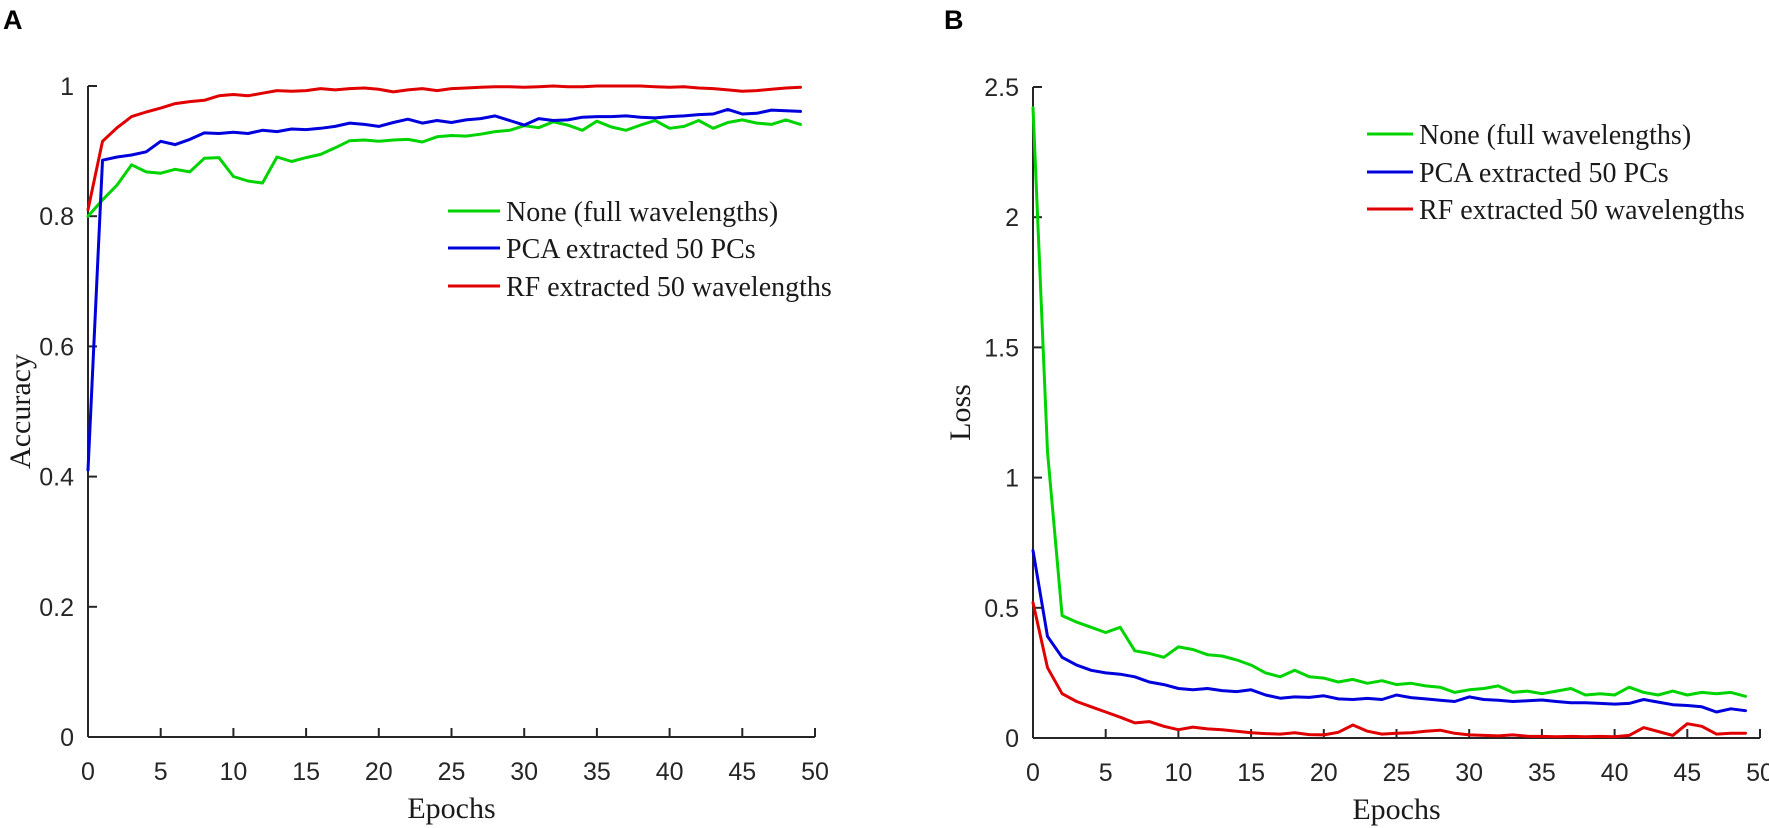 The width and height of the screenshot is (1769, 828). Describe the element at coordinates (960, 412) in the screenshot. I see `y-axis-title: Loss` at that location.